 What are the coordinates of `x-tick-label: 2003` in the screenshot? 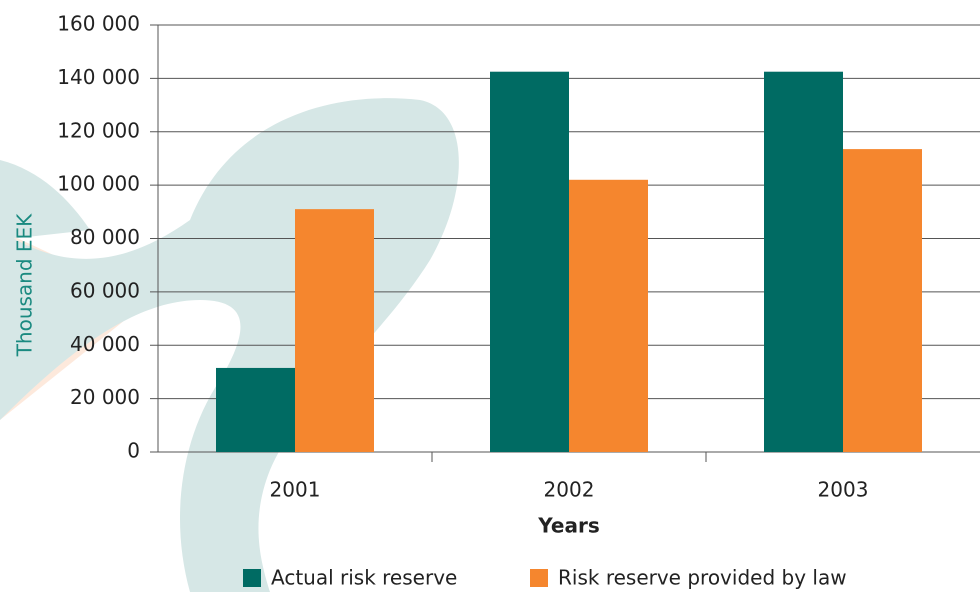 It's located at (843, 490).